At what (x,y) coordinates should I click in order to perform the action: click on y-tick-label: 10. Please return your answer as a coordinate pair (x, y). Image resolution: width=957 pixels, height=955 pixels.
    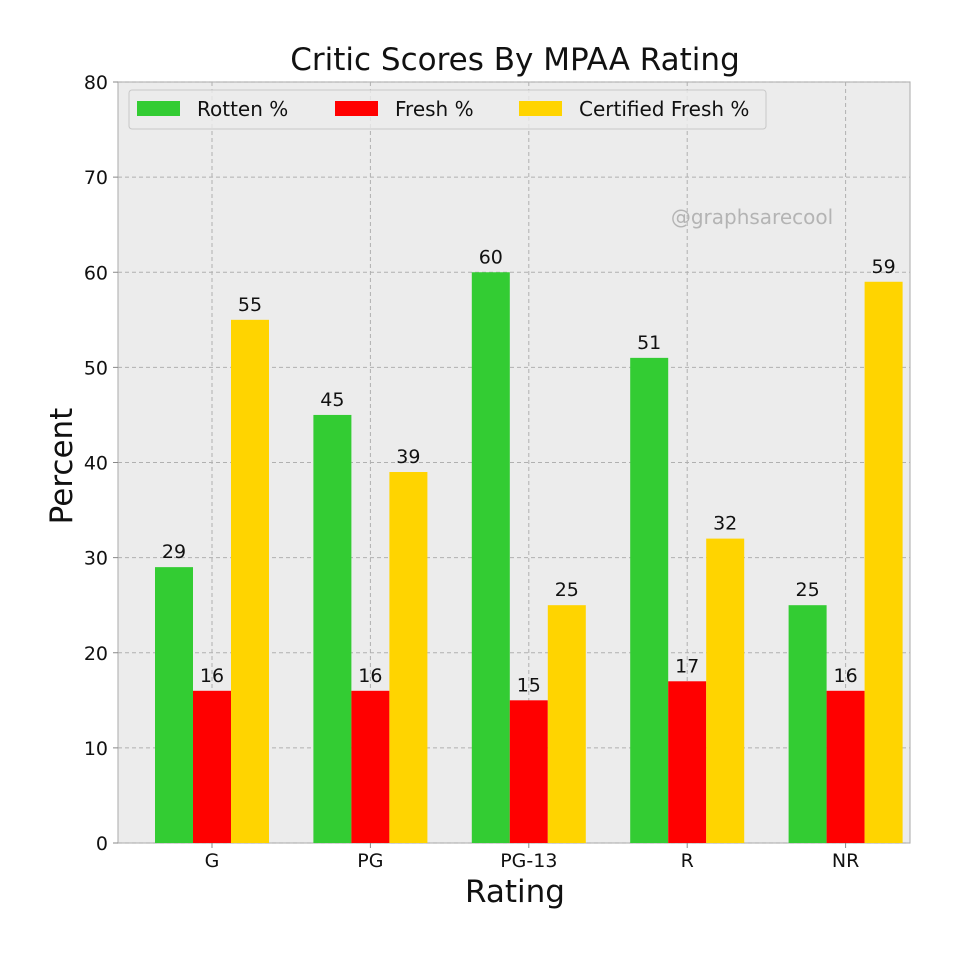
    Looking at the image, I should click on (96, 749).